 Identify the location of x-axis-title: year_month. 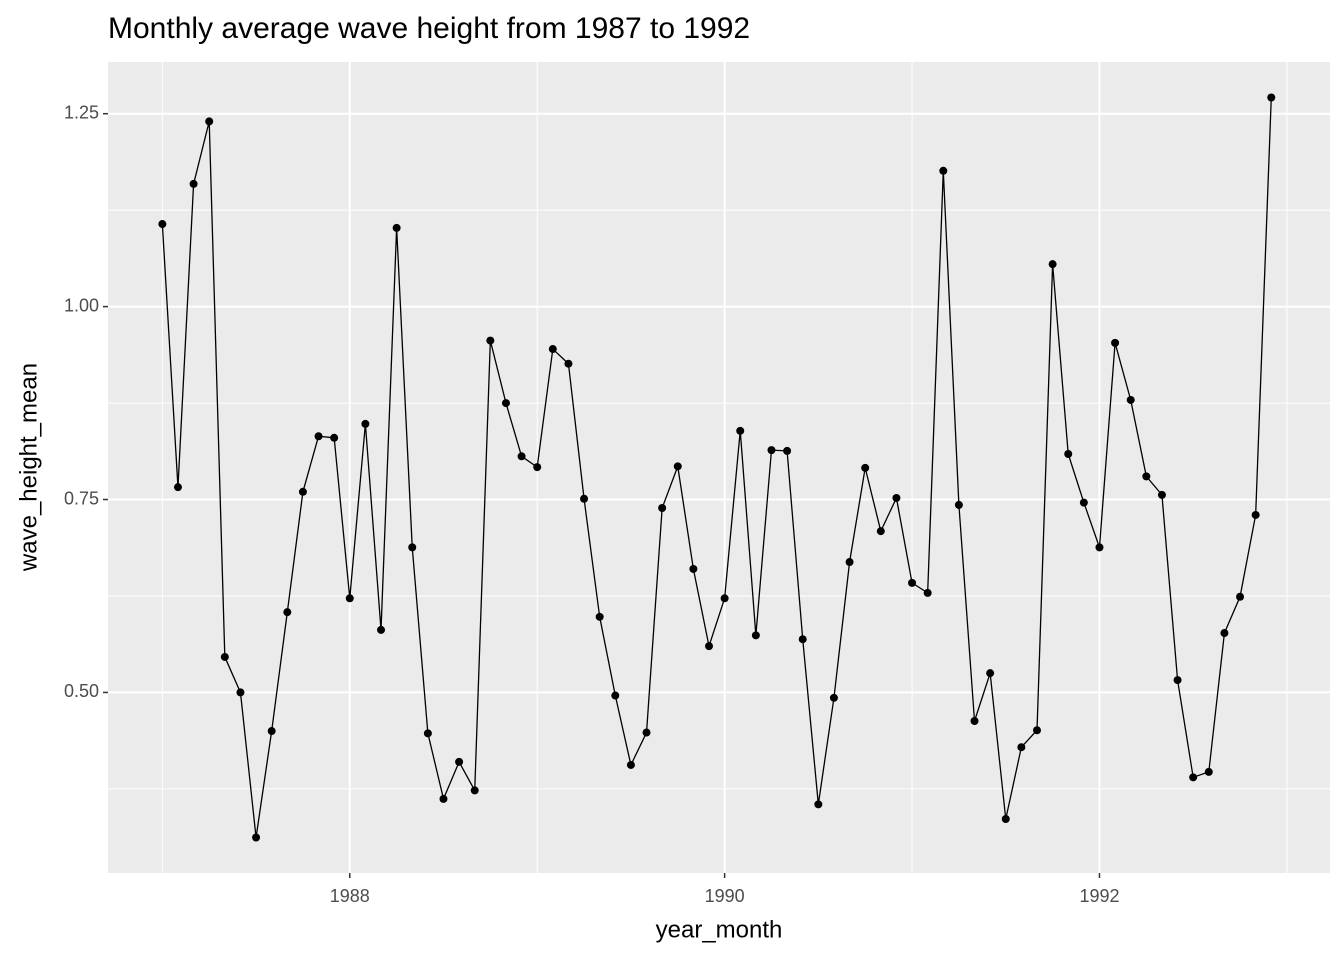
(719, 929).